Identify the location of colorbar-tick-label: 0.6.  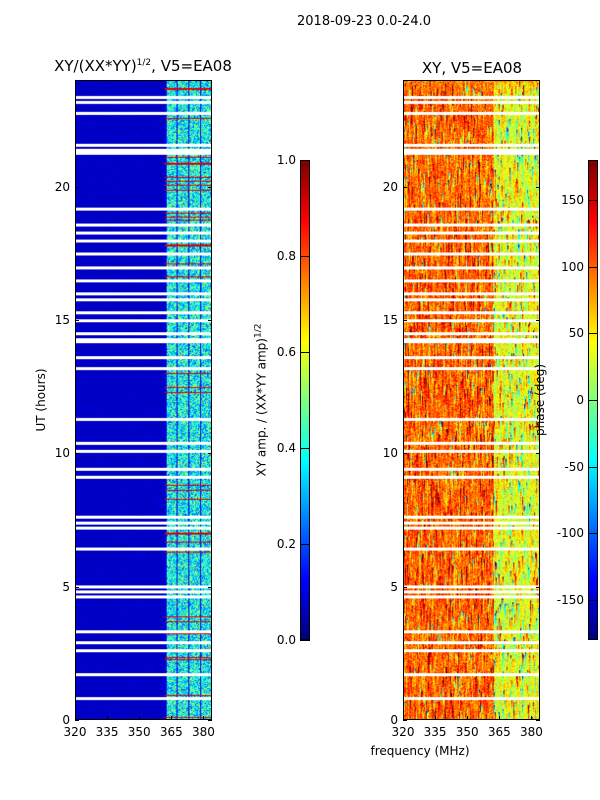
(286, 352).